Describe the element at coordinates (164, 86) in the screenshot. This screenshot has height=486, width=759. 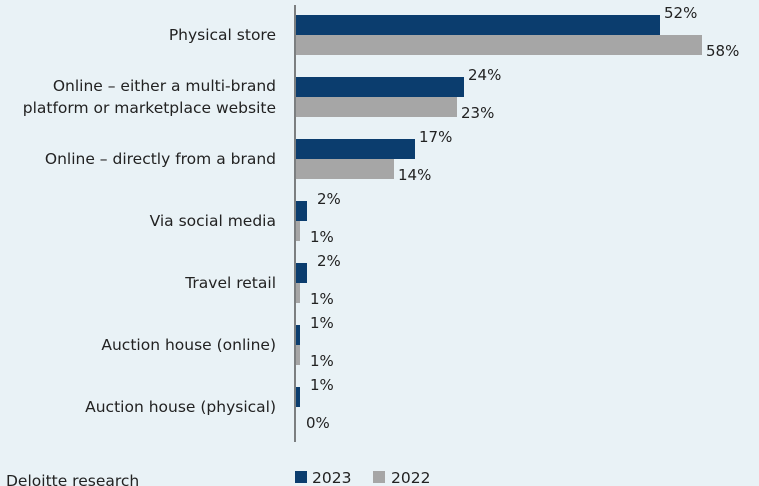
I see `category-label-line: Online – either a multi-brand` at that location.